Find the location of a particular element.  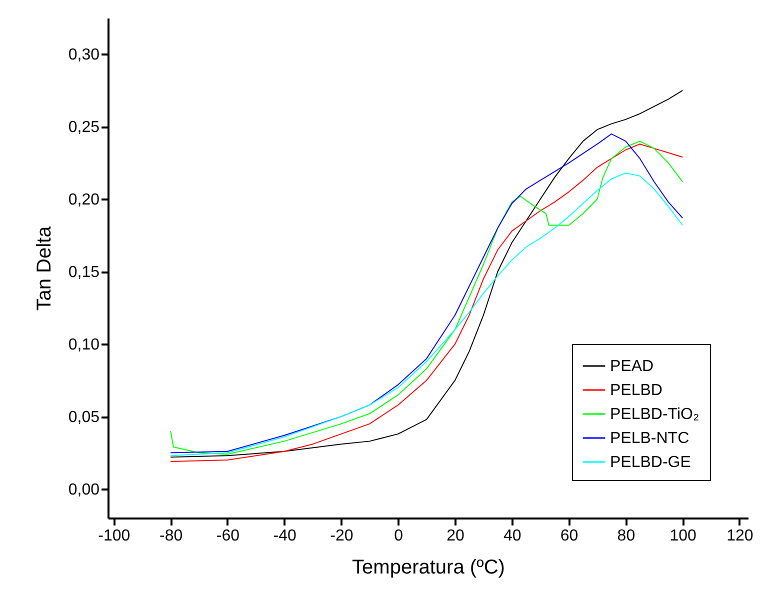

x-tick-label: 80 is located at coordinates (626, 536).